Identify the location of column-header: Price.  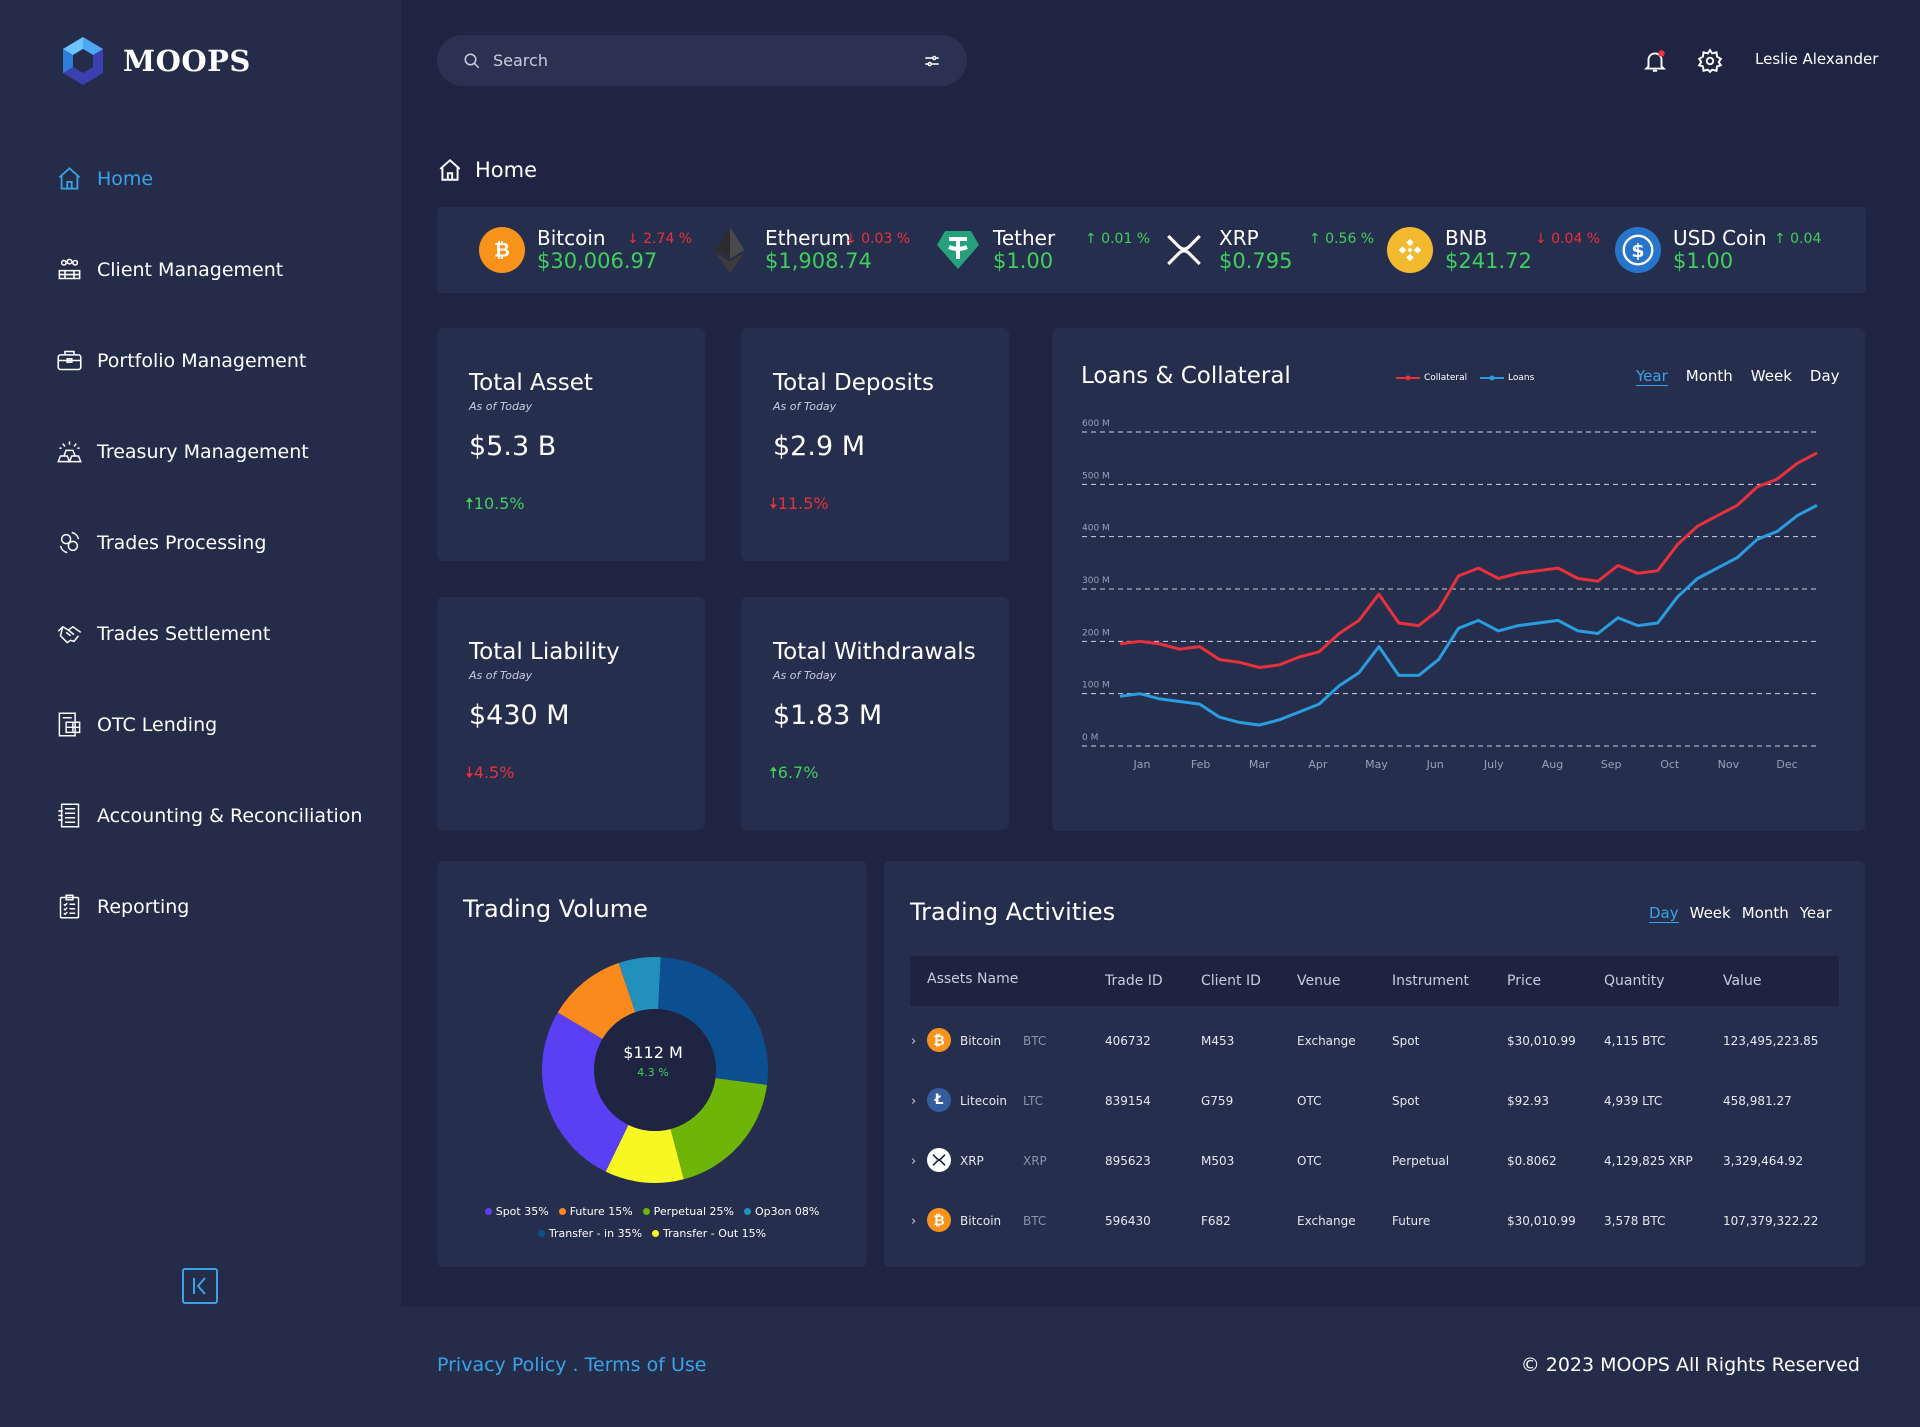
(1524, 981).